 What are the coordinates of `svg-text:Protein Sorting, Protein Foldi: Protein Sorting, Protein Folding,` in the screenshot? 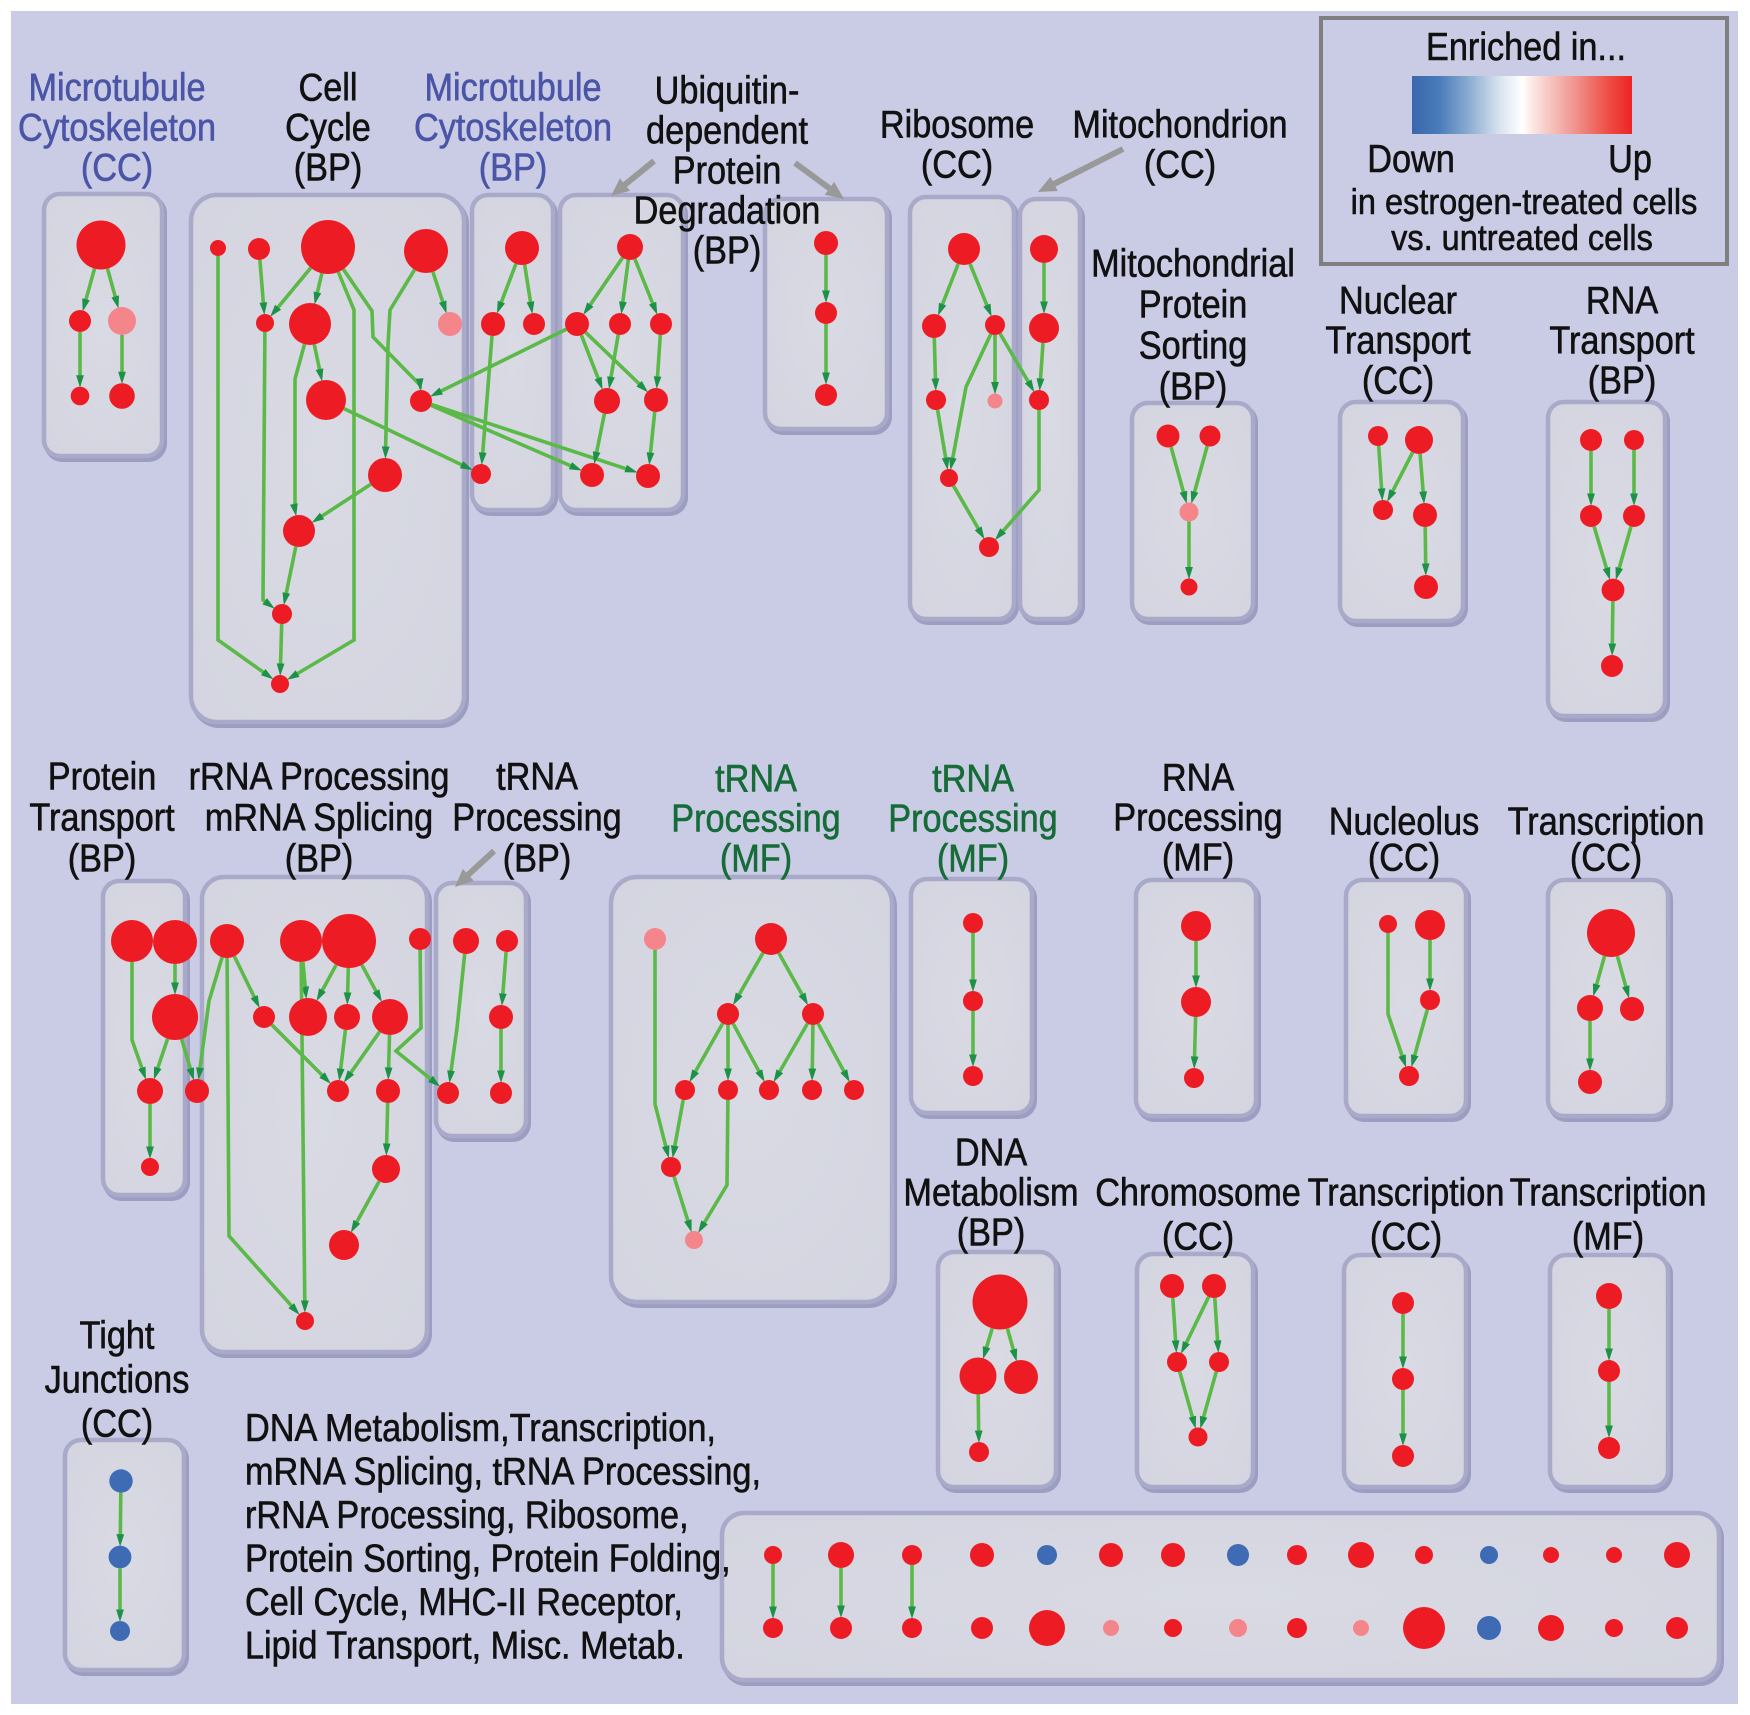 It's located at (488, 1558).